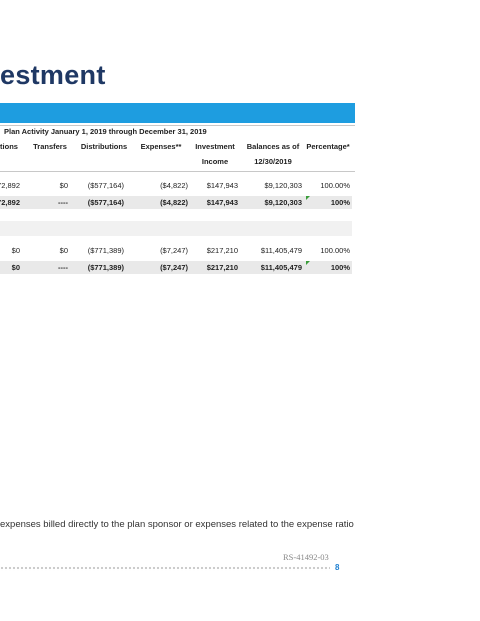 Image resolution: width=480 pixels, height=621 pixels. Describe the element at coordinates (273, 161) in the screenshot. I see `column-header-line: 12/30/2019` at that location.